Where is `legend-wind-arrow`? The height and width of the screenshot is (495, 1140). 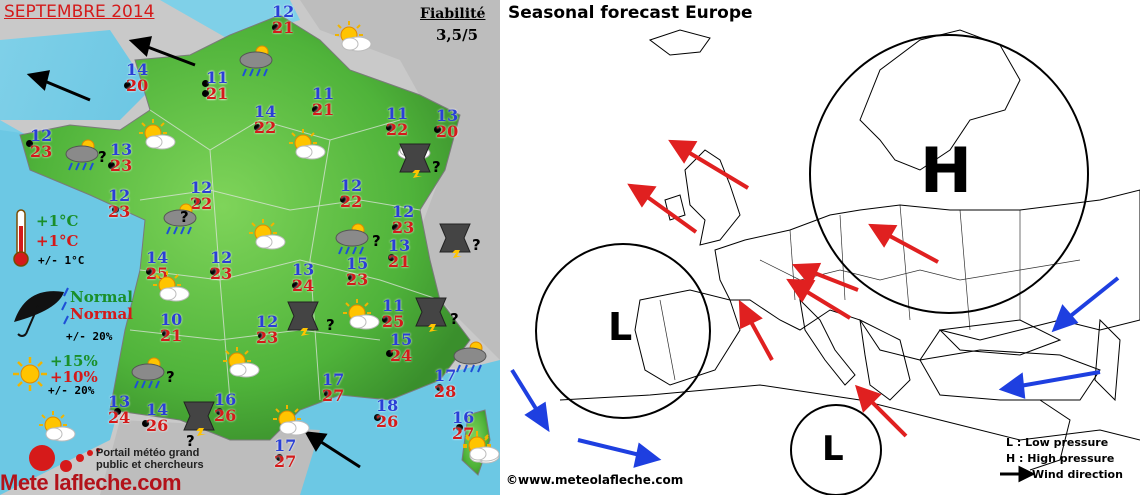 legend-wind-arrow is located at coordinates (1018, 474).